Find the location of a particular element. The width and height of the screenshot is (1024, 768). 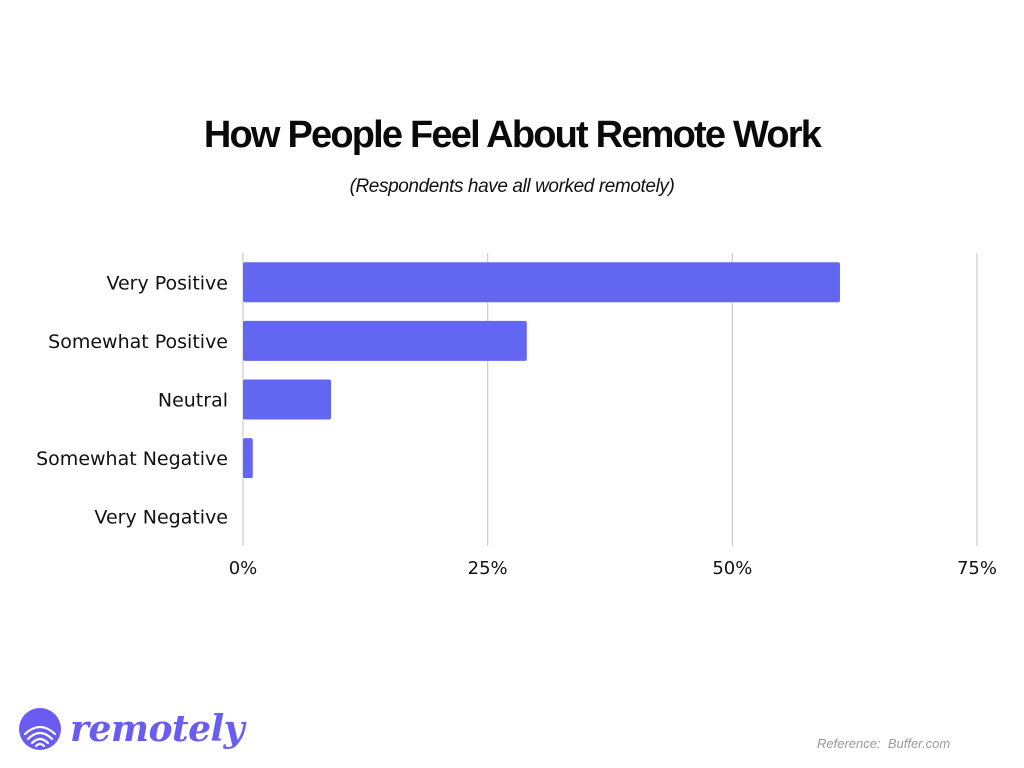

chart-title: How People Feel About Remote Work is located at coordinates (512, 135).